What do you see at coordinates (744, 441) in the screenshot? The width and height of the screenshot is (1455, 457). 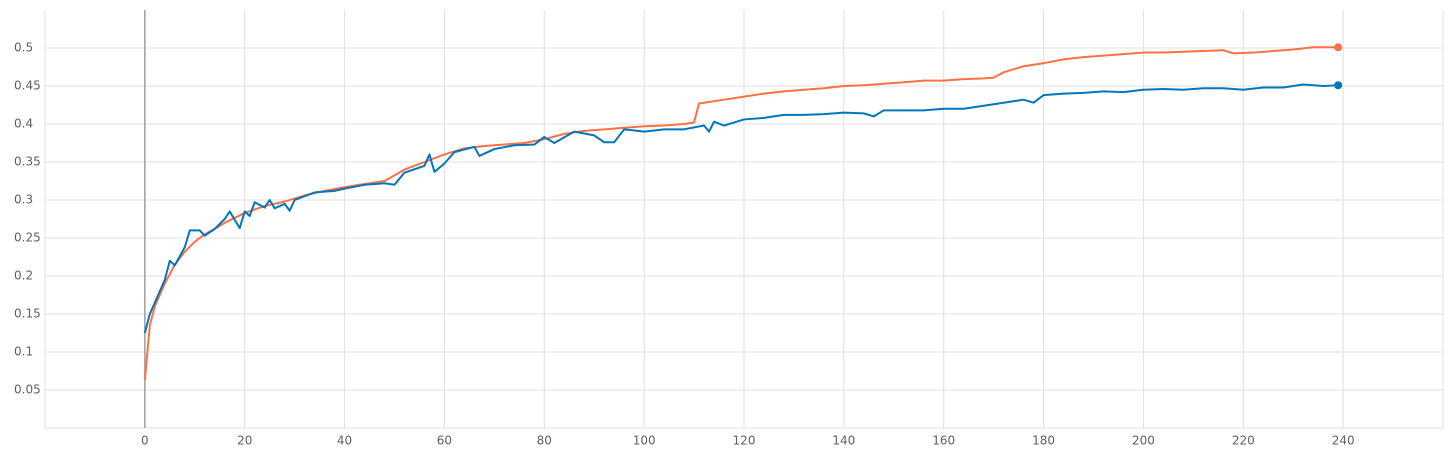 I see `x-tick-label: 120` at bounding box center [744, 441].